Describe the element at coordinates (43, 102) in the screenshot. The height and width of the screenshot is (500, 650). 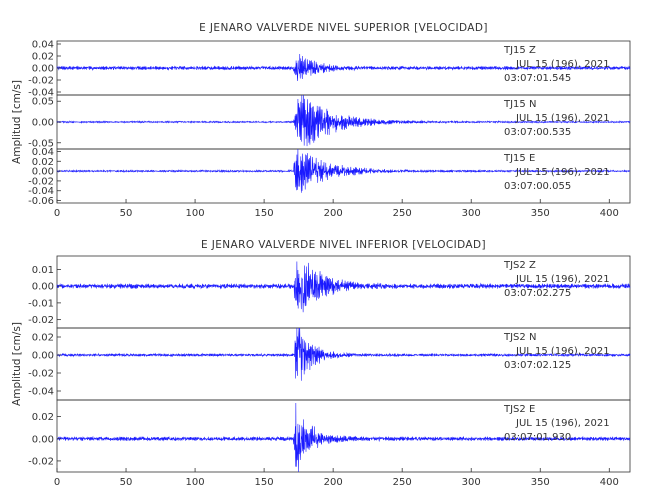
I see `y-tick-label: 0.05` at that location.